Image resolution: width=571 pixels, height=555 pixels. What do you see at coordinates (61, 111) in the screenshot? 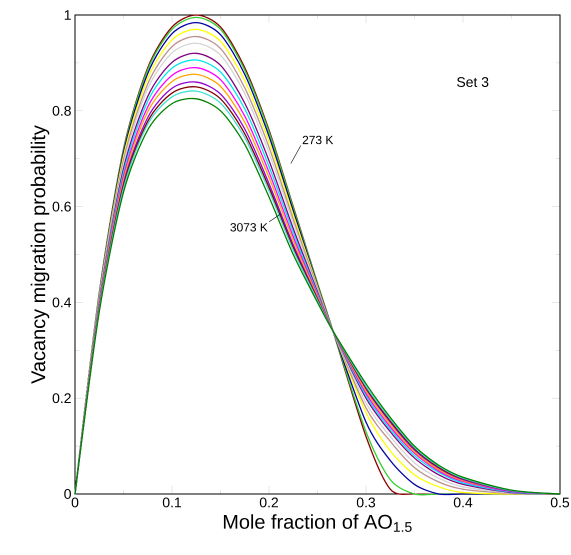
I see `y-tick-label: 0.8` at bounding box center [61, 111].